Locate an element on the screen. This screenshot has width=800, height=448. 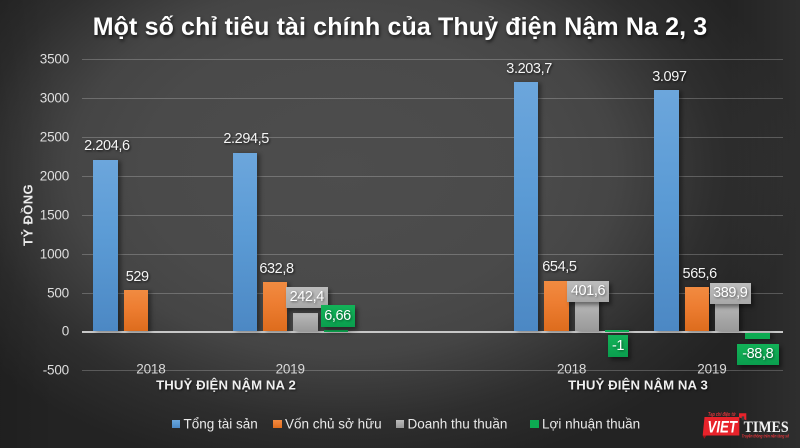
svg-text: VIET is located at coordinates (723, 428).